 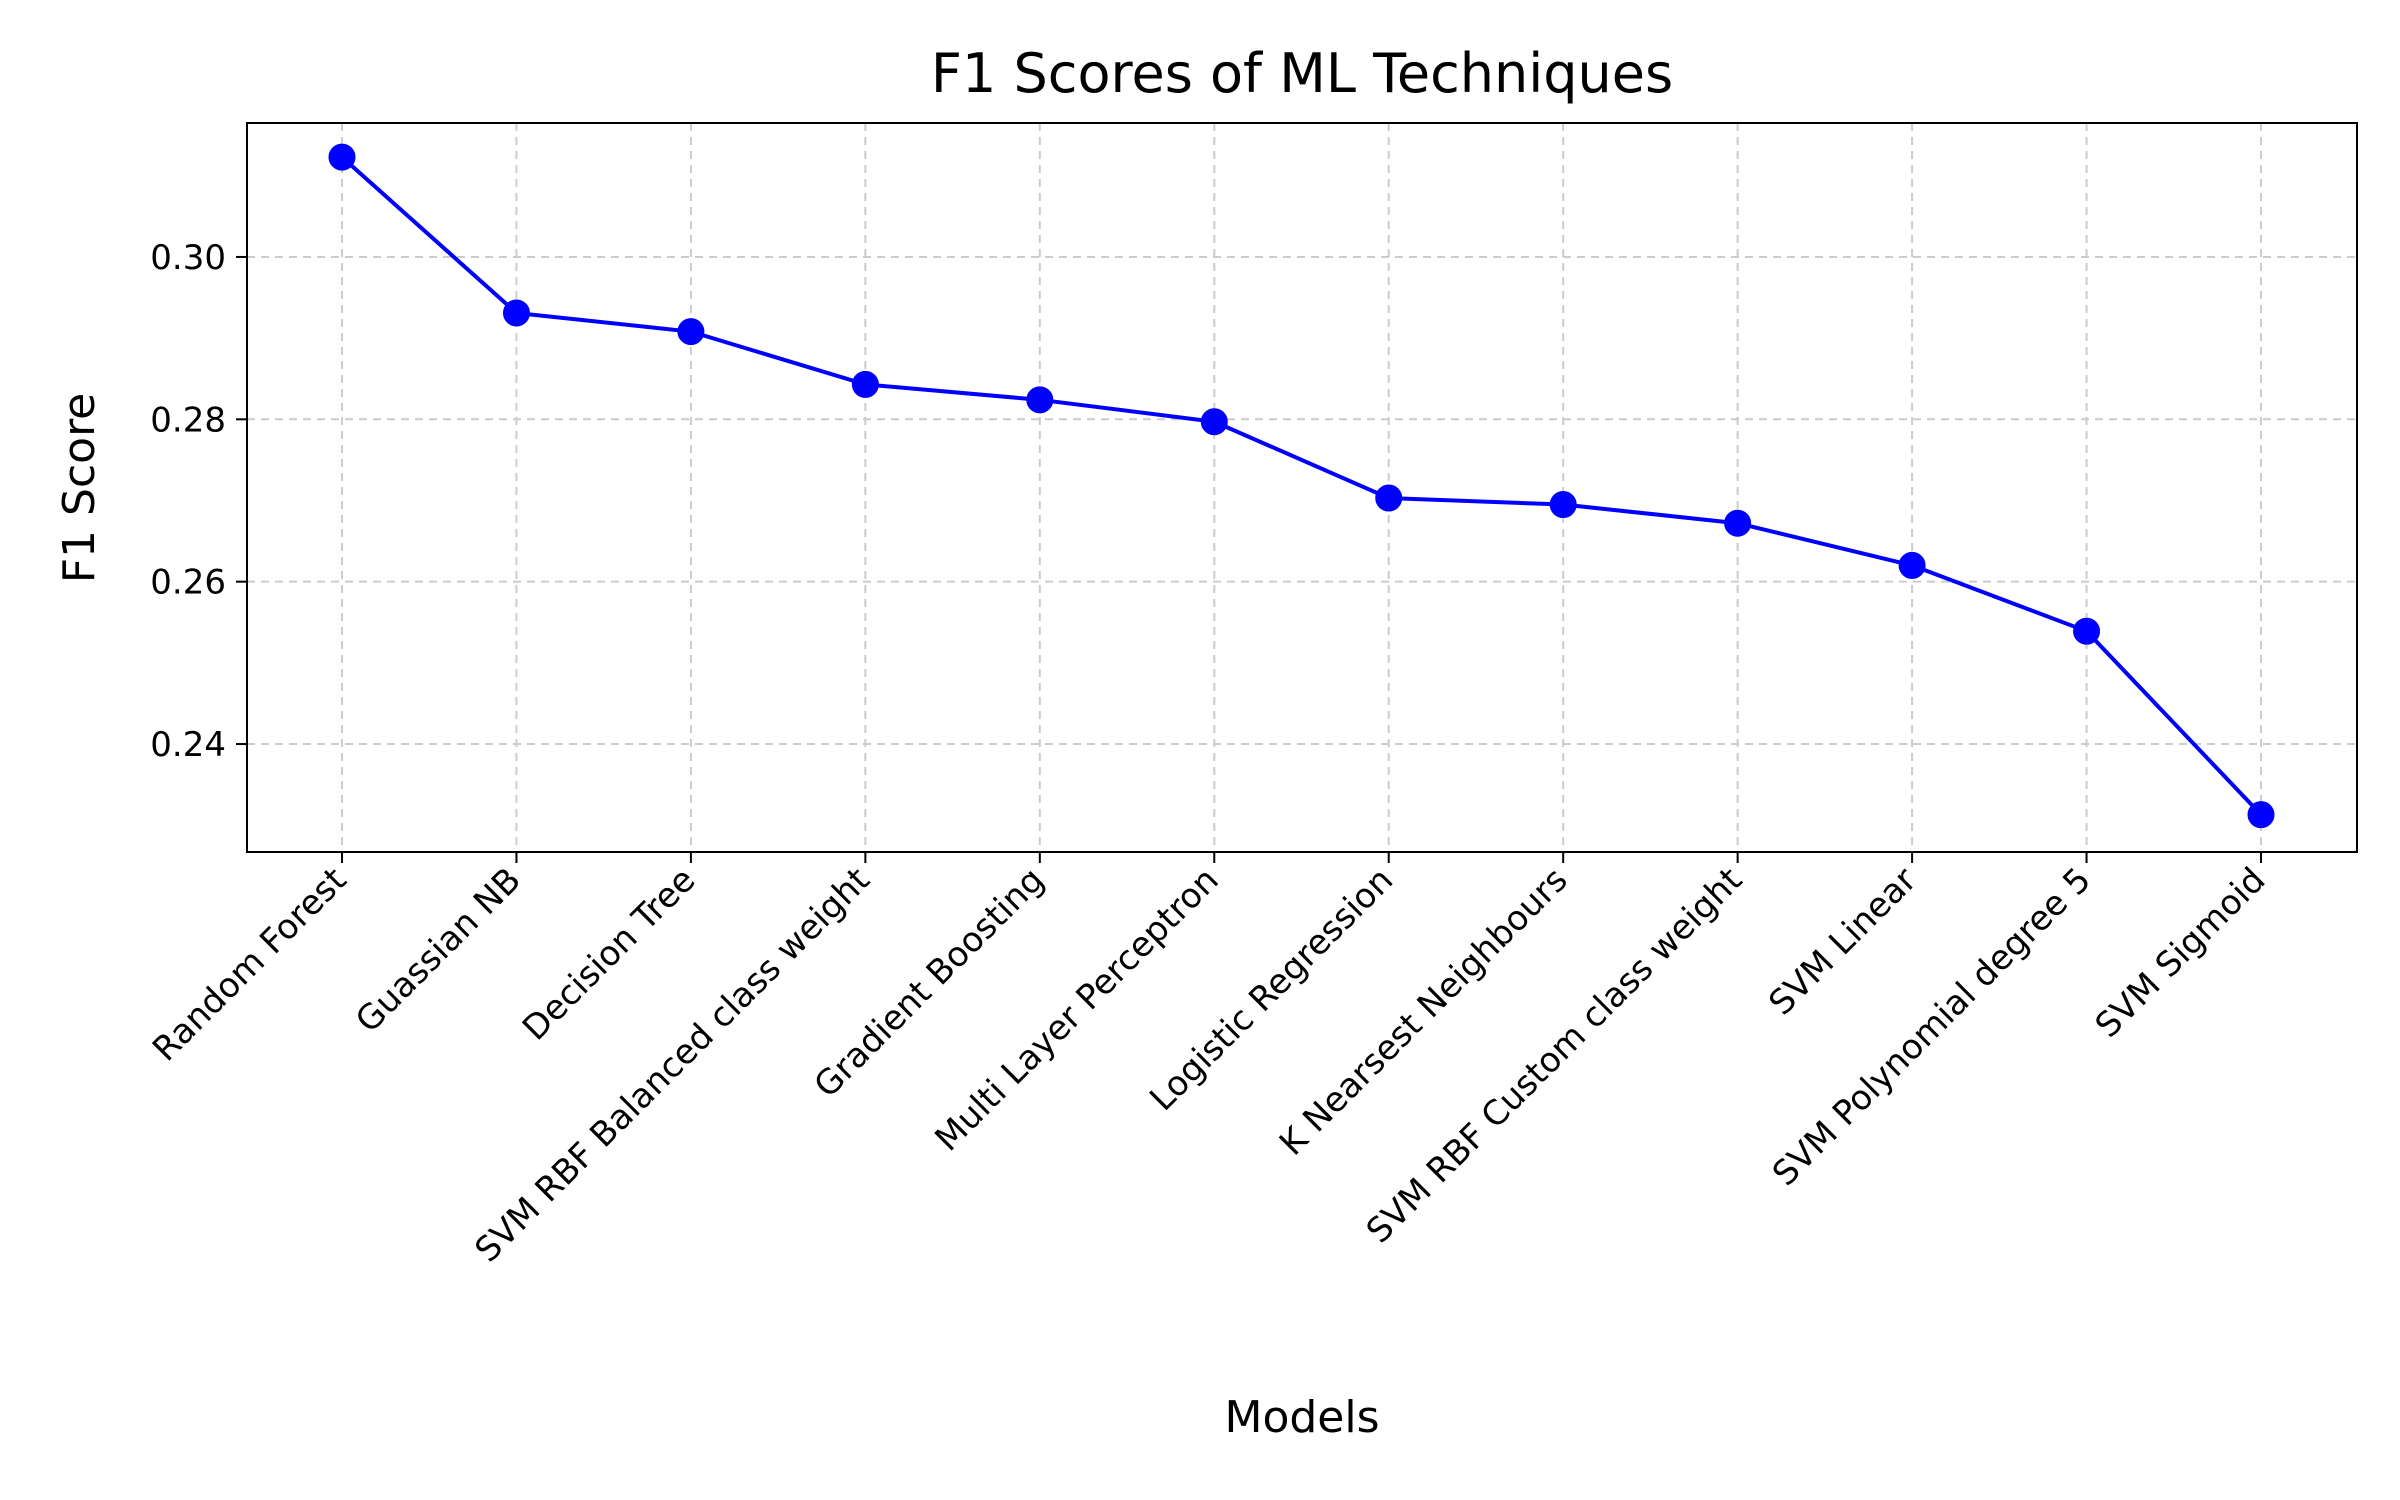 I want to click on y-tick-label: 0.30, so click(x=188, y=258).